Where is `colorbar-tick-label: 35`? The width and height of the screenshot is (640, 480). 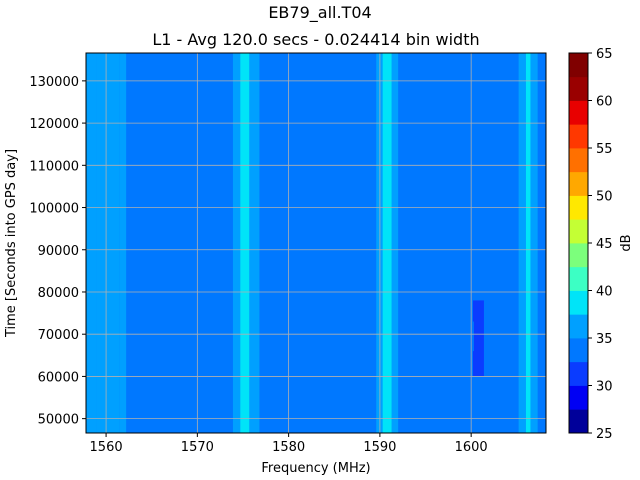 colorbar-tick-label: 35 is located at coordinates (604, 339).